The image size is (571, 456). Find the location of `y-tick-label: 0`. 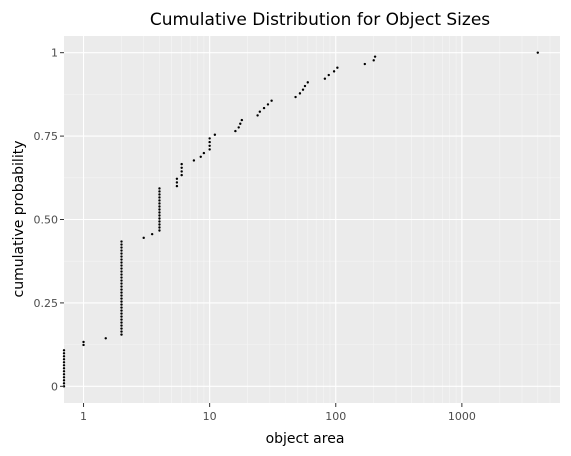

y-tick-label: 0 is located at coordinates (54, 386).